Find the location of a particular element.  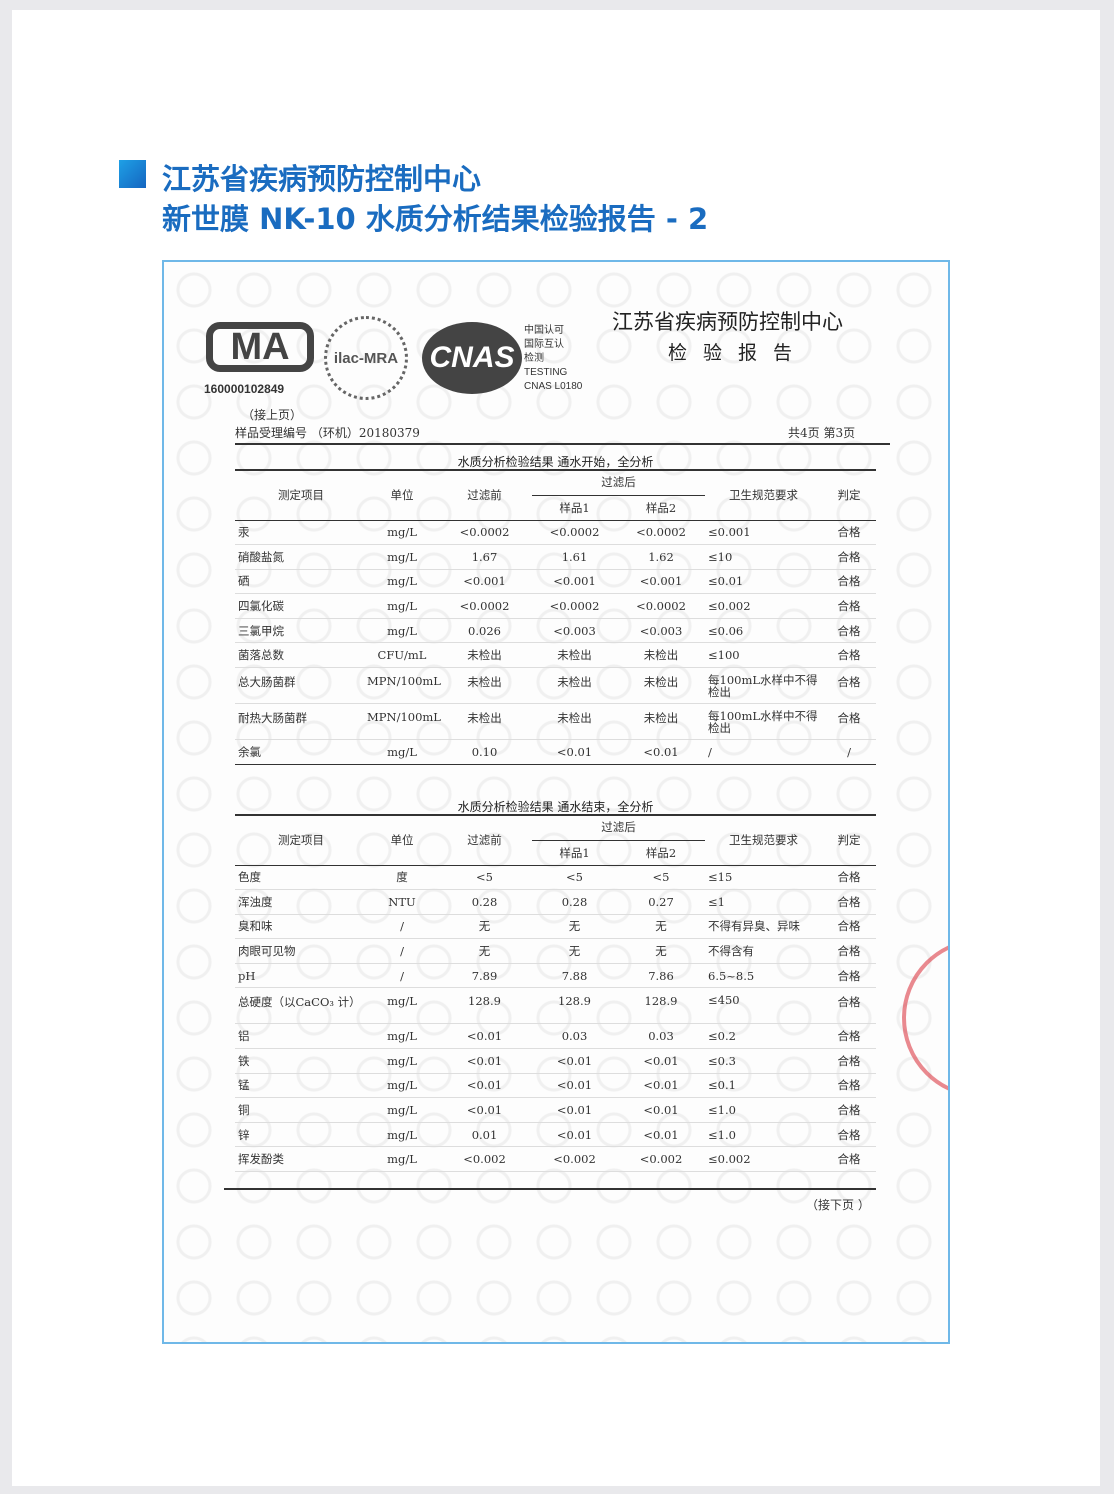

cell-unit: / is located at coordinates (402, 976).